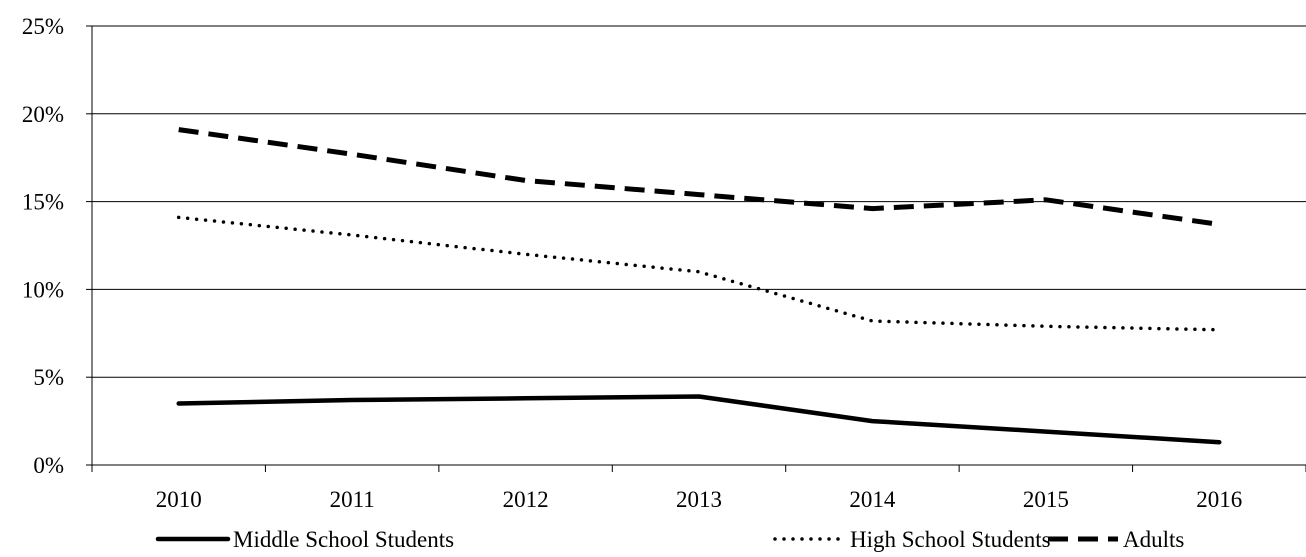 This screenshot has width=1306, height=557. I want to click on y-tick-label: 5%, so click(48, 377).